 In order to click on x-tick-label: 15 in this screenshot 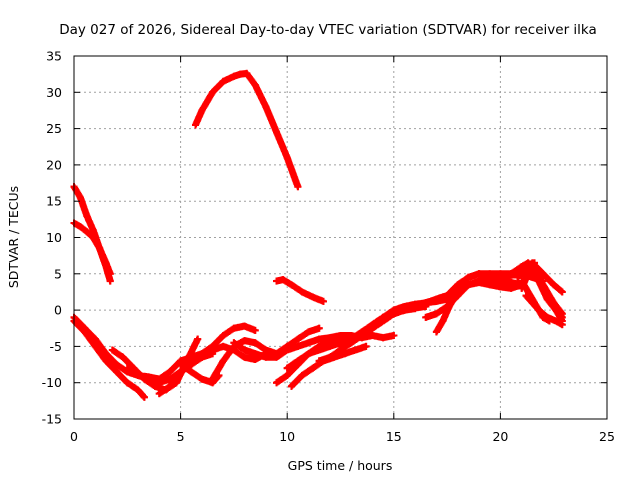, I will do `click(394, 436)`.